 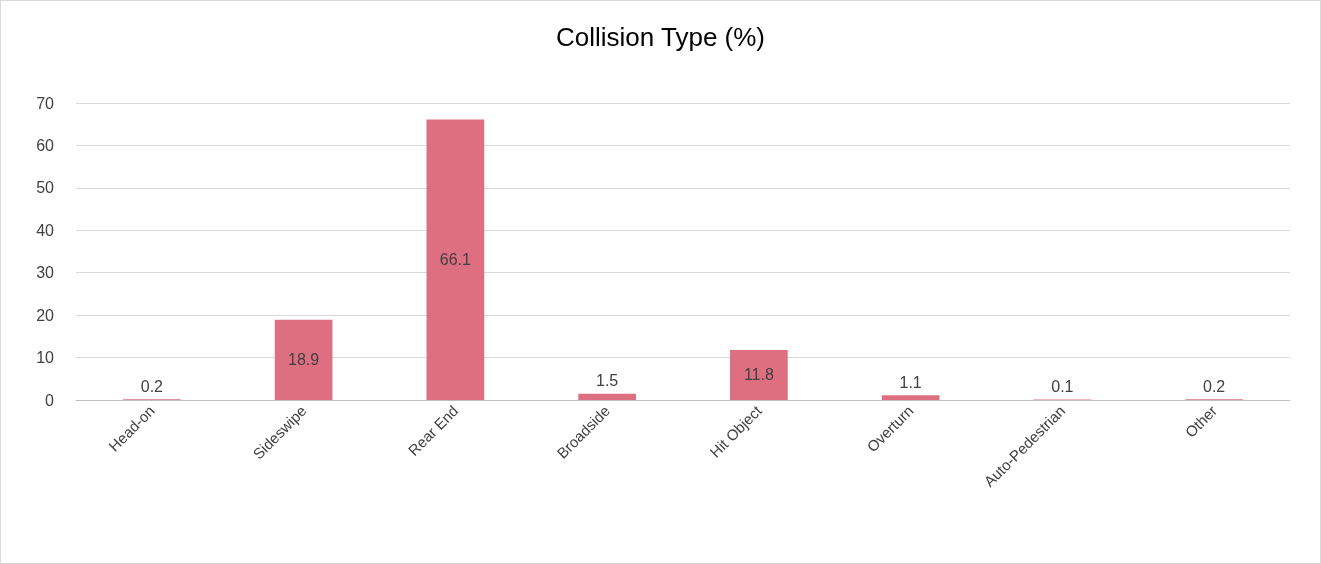 I want to click on data-label: 1.1, so click(x=910, y=382).